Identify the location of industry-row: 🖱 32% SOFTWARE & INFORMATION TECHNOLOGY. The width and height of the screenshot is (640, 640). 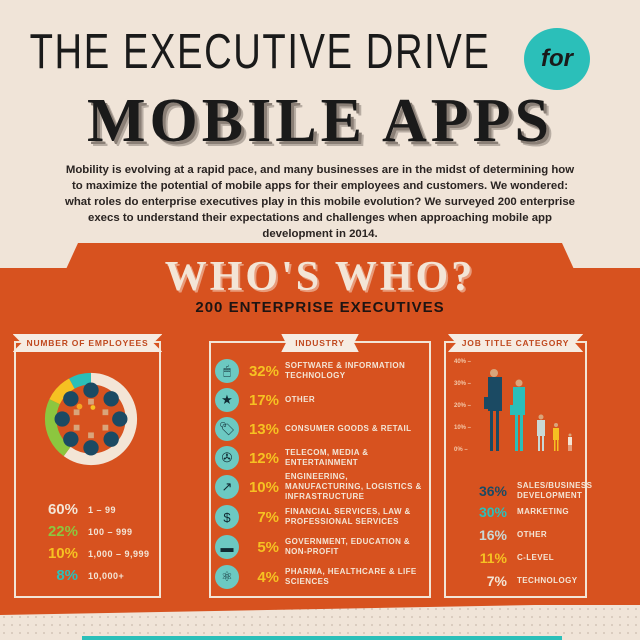
(320, 371).